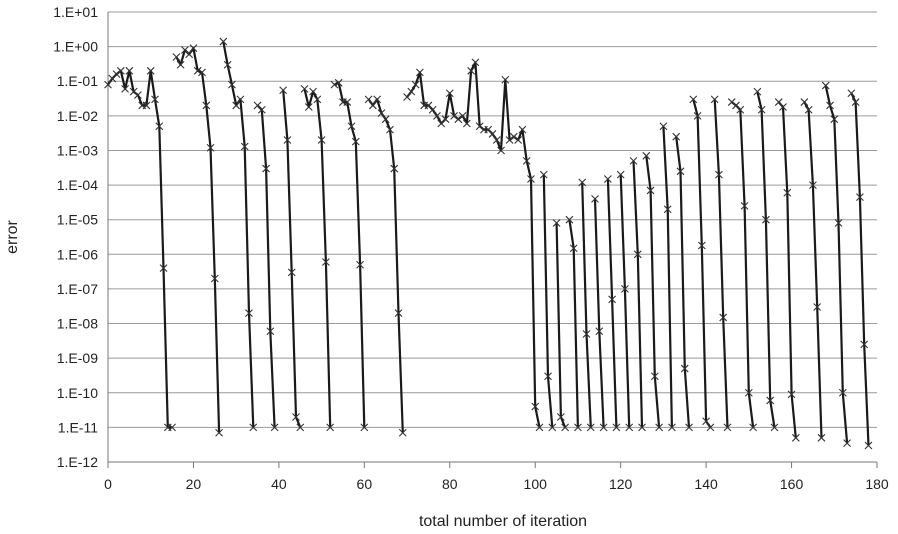 This screenshot has height=534, width=898. Describe the element at coordinates (496, 484) in the screenshot. I see `x-tick-labels: 0 20 40 60 80 100 120 140 160 180` at that location.